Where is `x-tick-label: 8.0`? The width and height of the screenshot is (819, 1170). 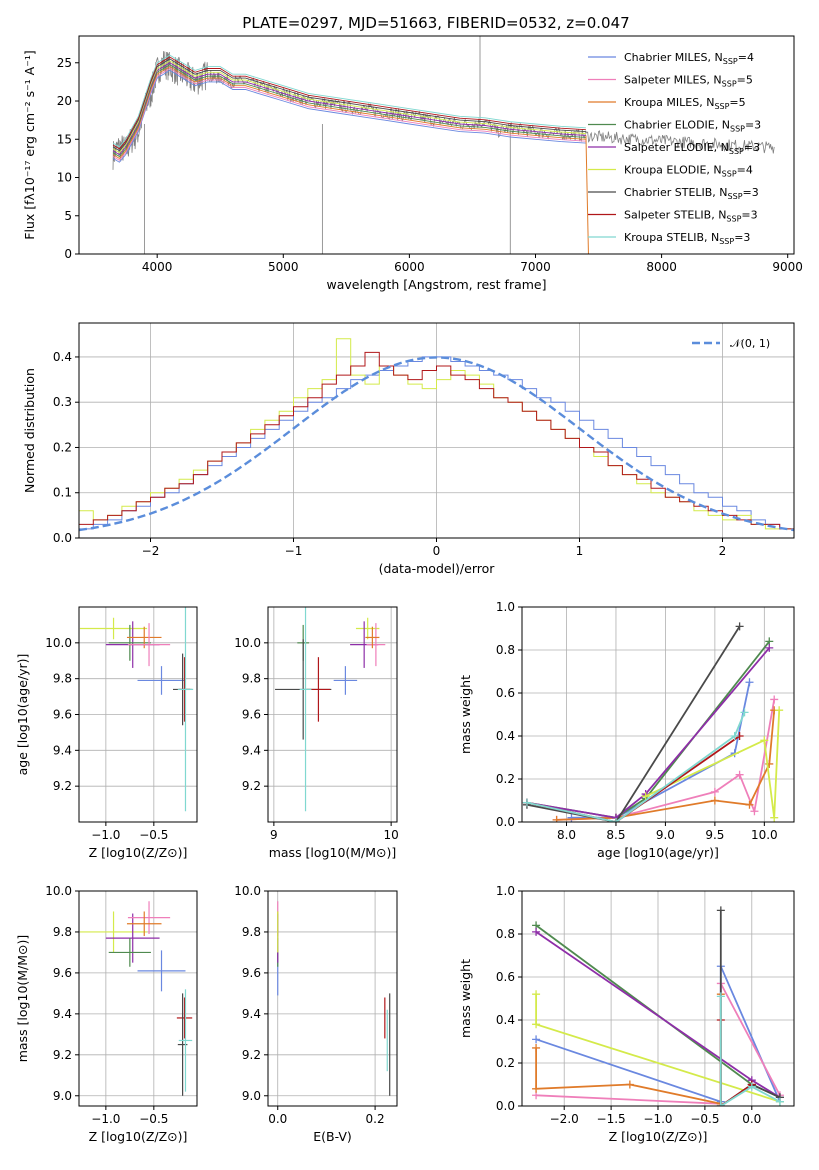
x-tick-label: 8.0 is located at coordinates (566, 835).